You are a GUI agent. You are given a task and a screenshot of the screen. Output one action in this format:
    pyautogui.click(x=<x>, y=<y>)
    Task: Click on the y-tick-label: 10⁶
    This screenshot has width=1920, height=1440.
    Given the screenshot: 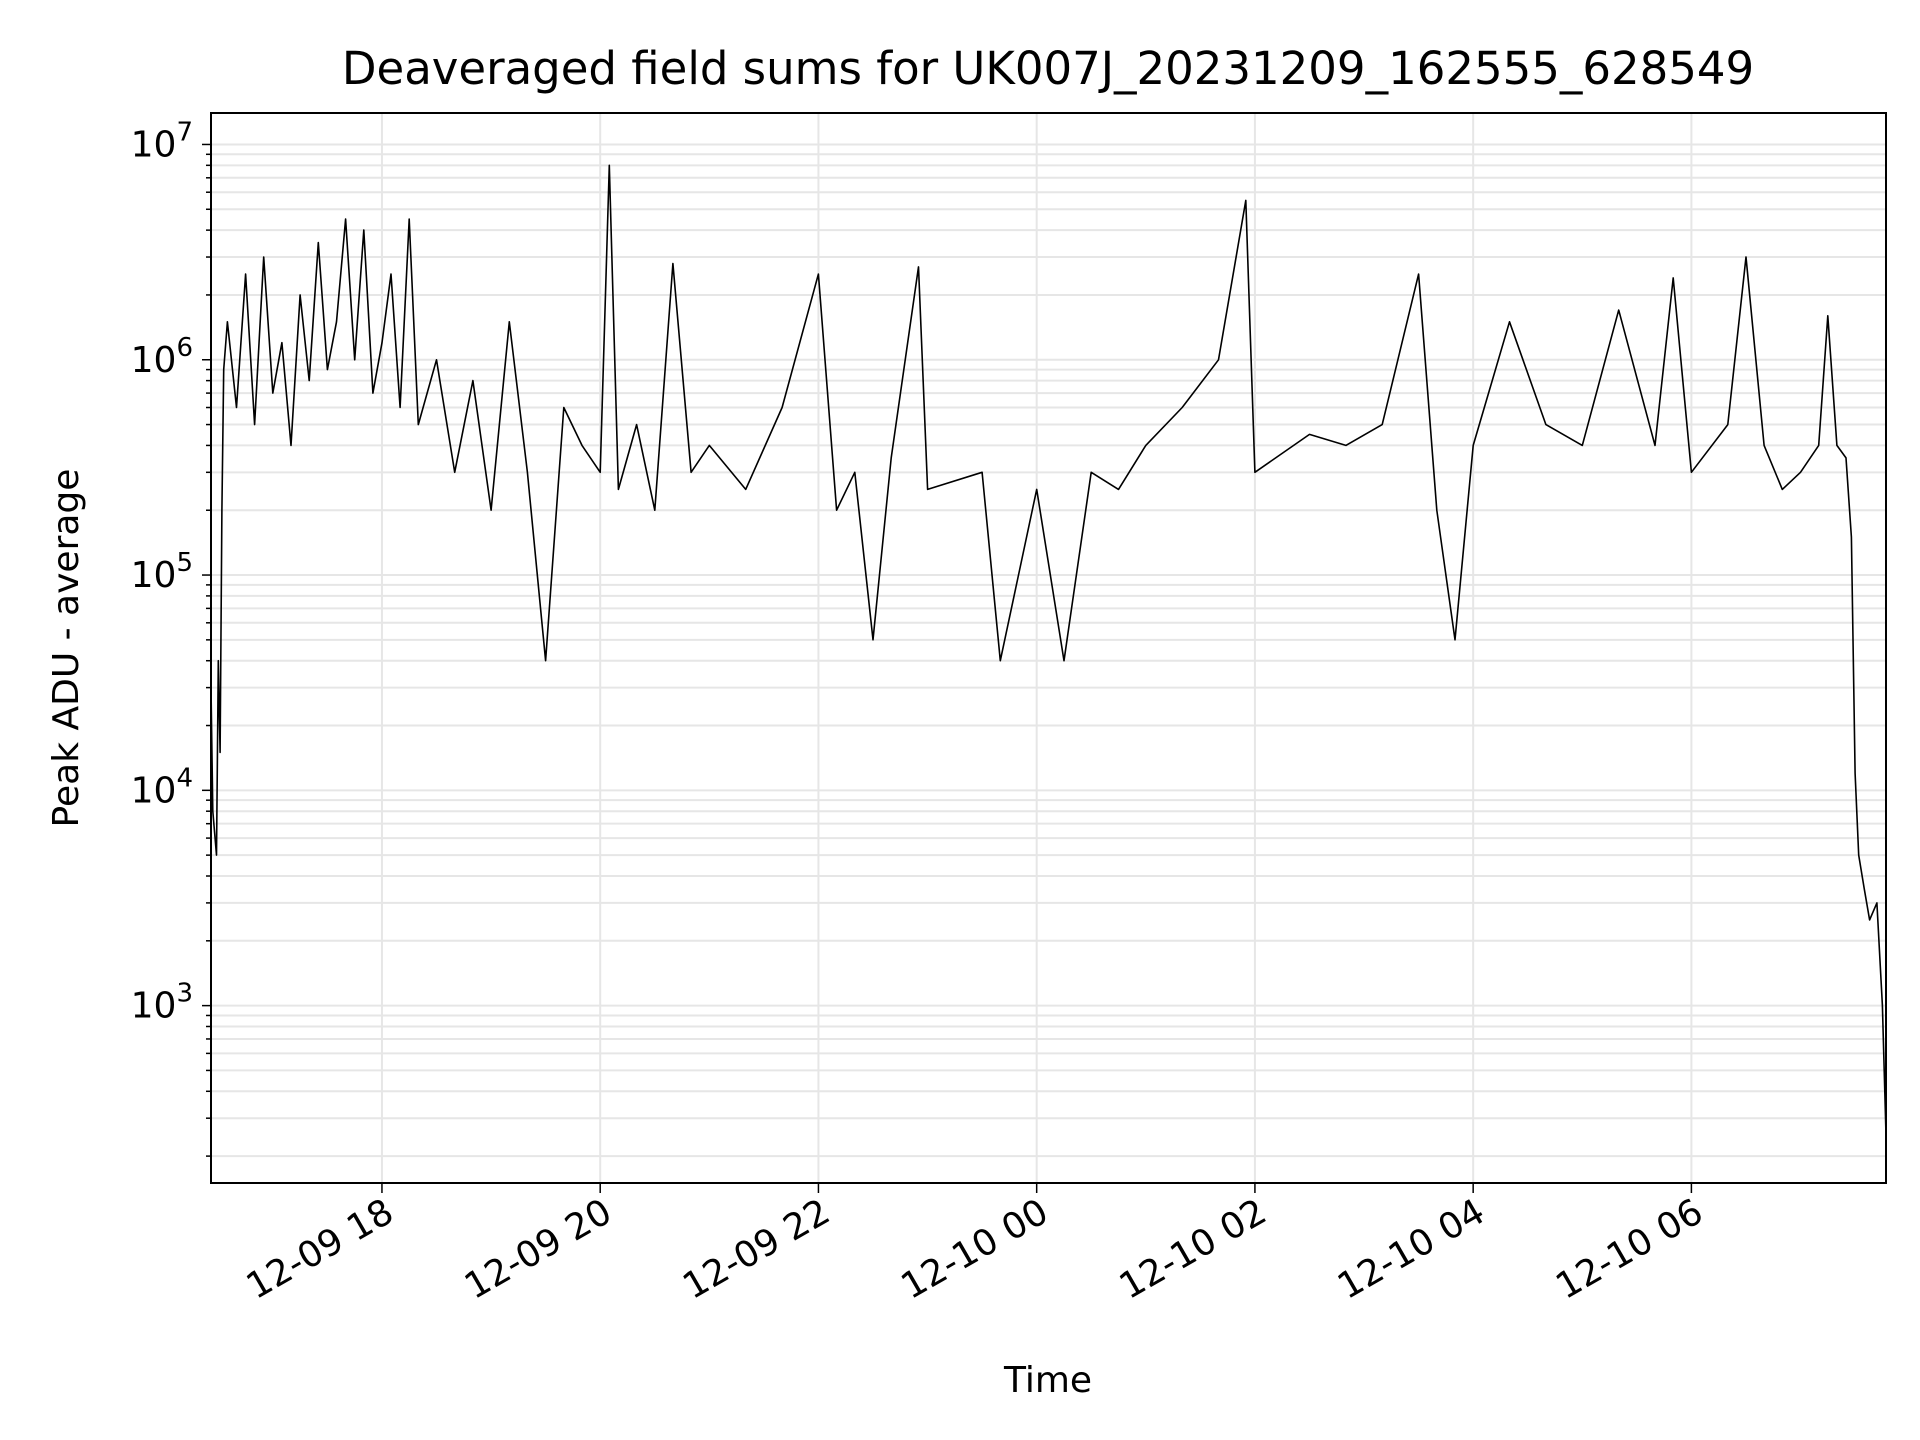 What is the action you would take?
    pyautogui.click(x=162, y=357)
    